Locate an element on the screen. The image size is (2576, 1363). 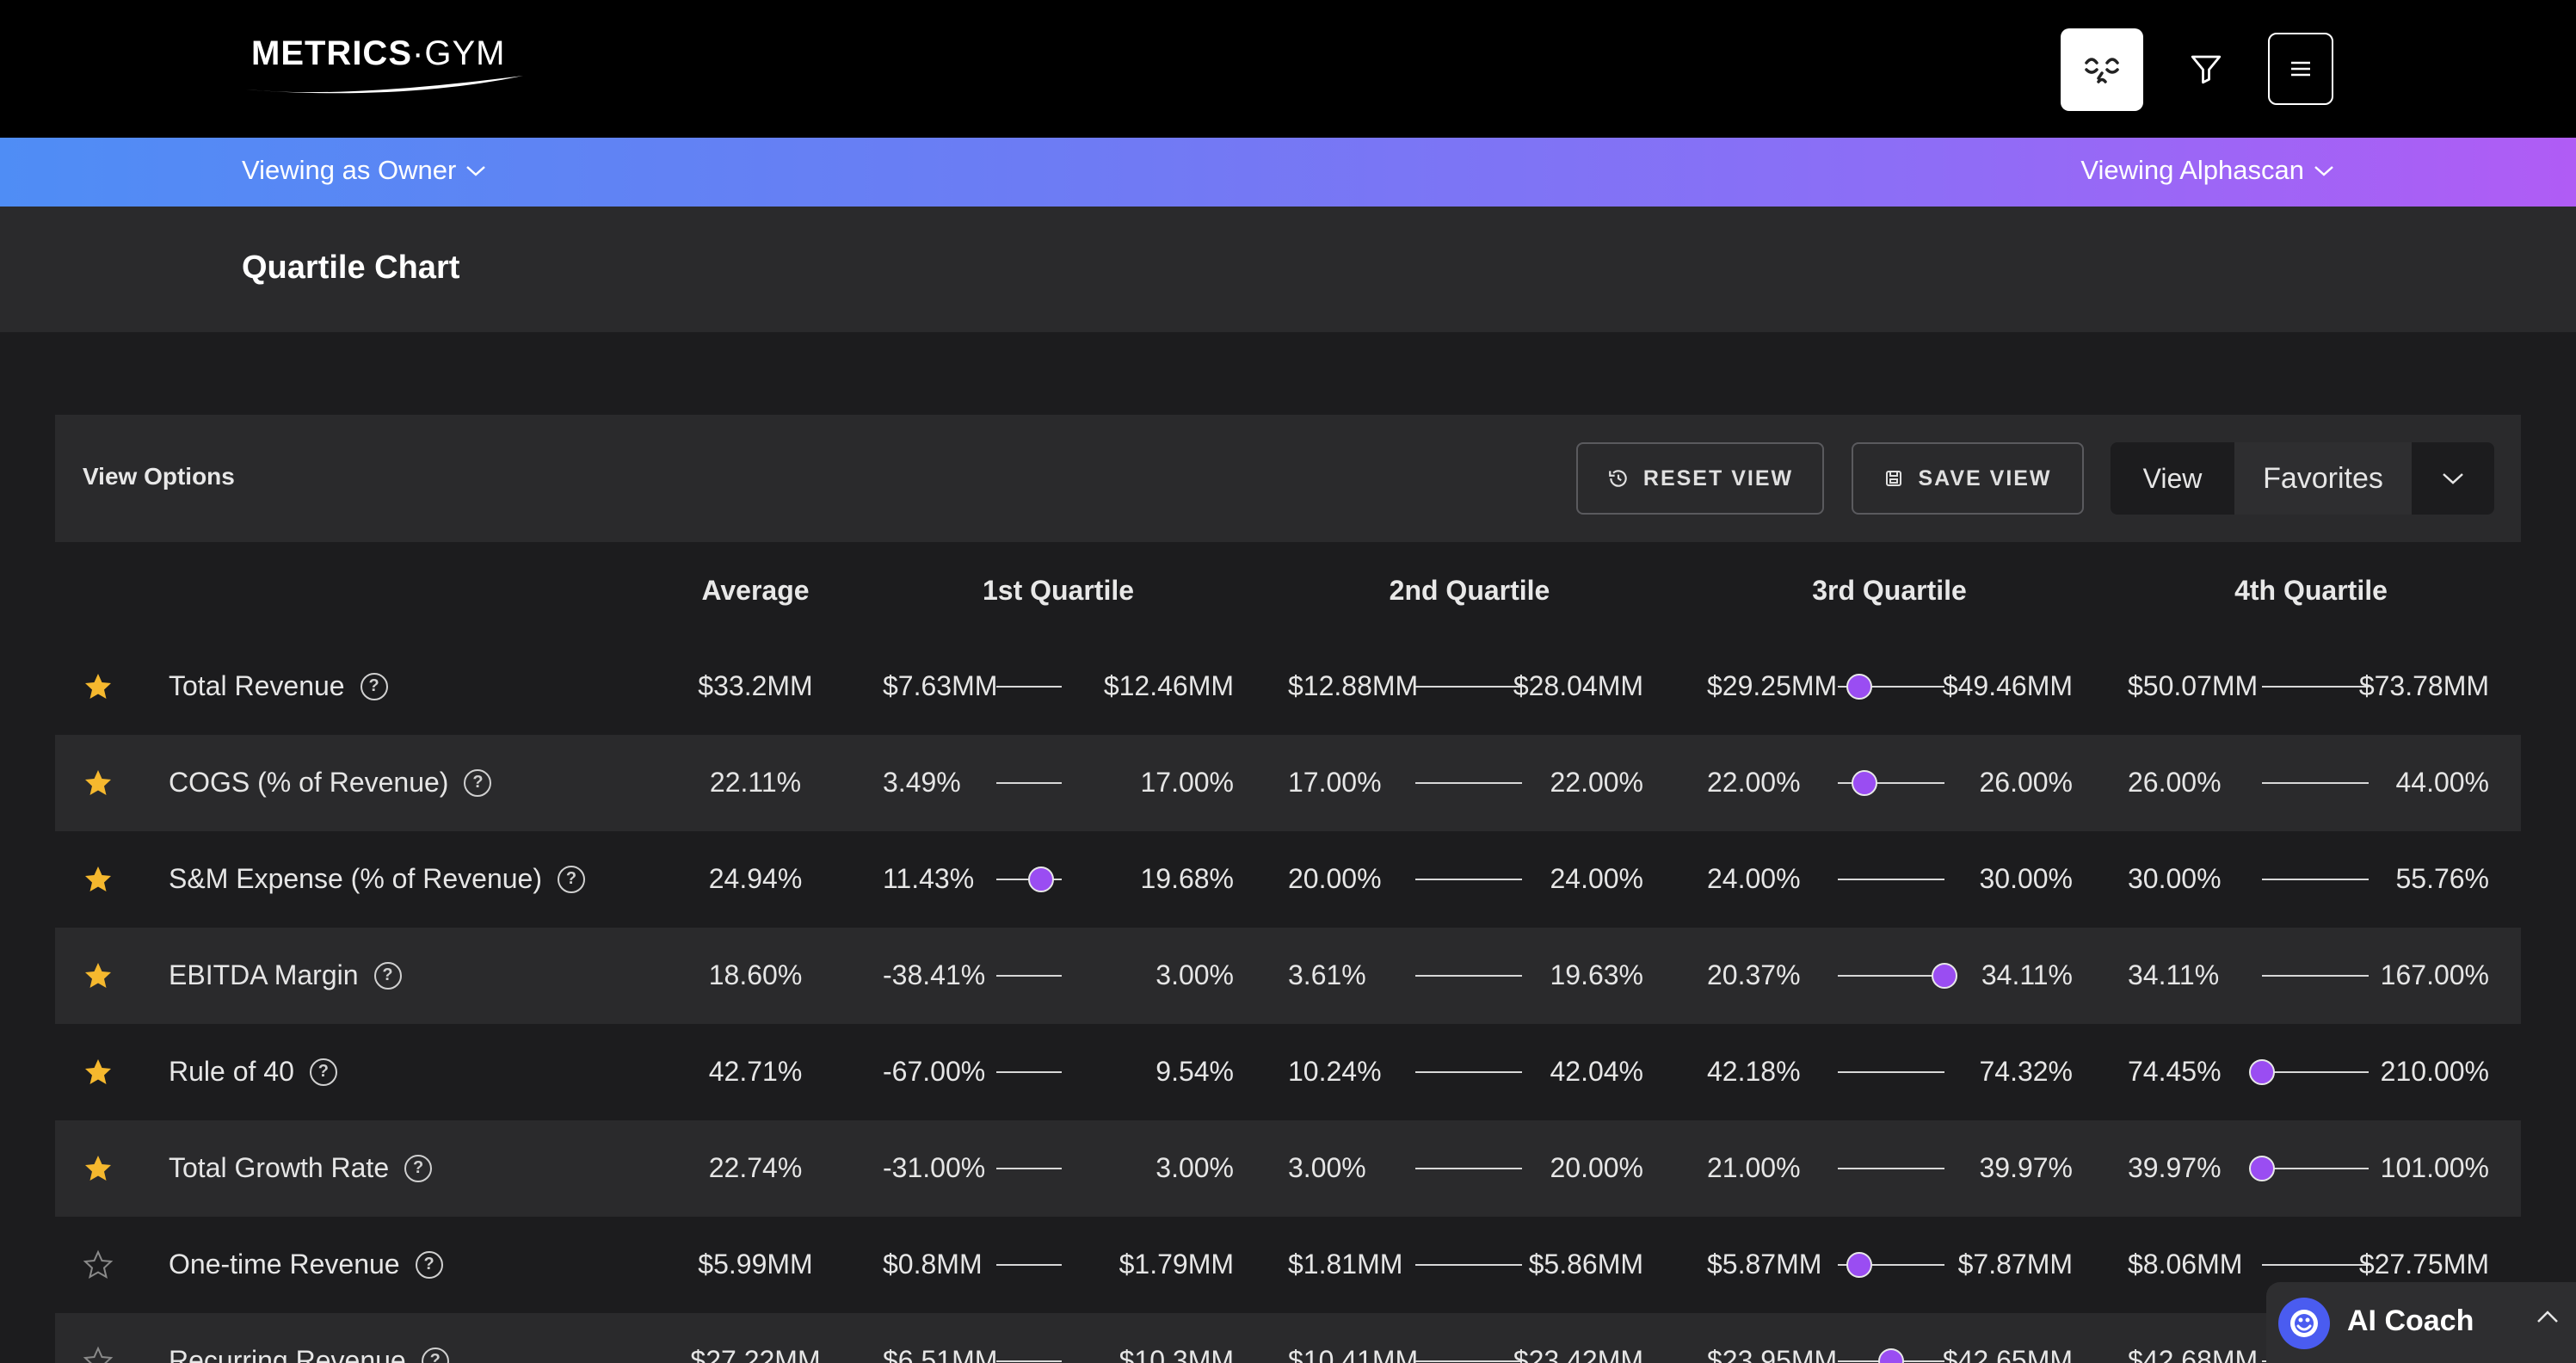
chevron-down-icon is located at coordinates (476, 171).